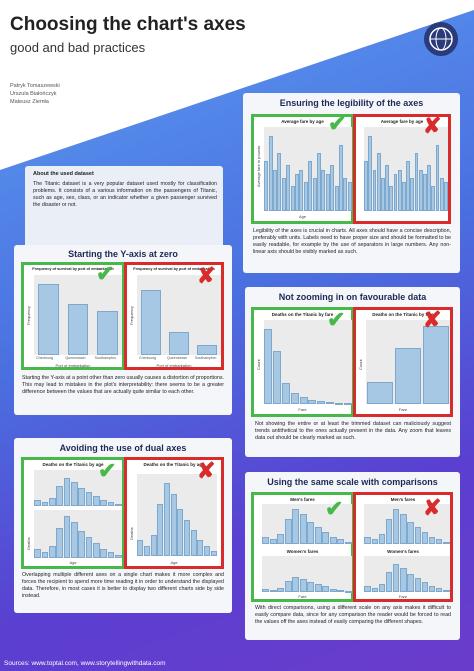 Image resolution: width=474 pixels, height=671 pixels. I want to click on chart-title: Women's fares, so click(302, 551).